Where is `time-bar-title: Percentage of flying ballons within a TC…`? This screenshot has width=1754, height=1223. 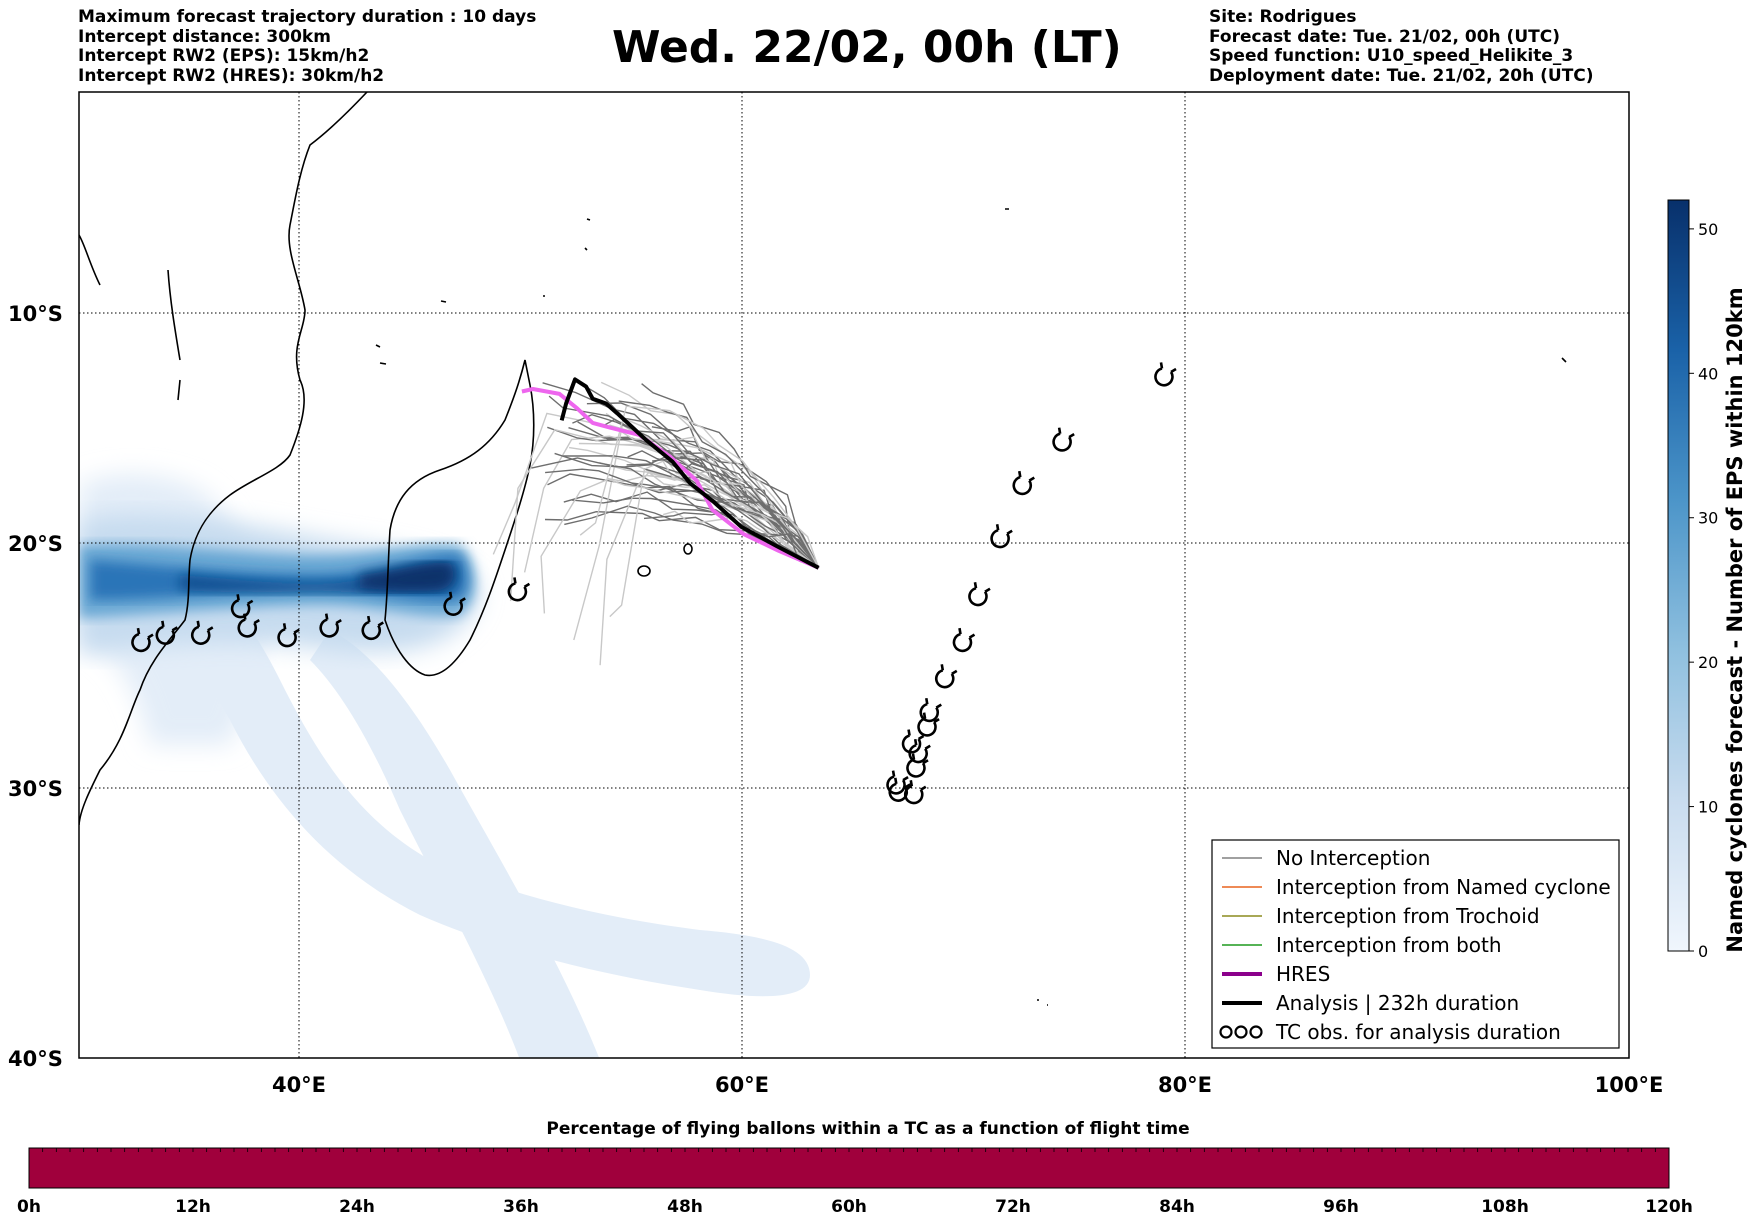 time-bar-title: Percentage of flying ballons within a TC… is located at coordinates (867, 1129).